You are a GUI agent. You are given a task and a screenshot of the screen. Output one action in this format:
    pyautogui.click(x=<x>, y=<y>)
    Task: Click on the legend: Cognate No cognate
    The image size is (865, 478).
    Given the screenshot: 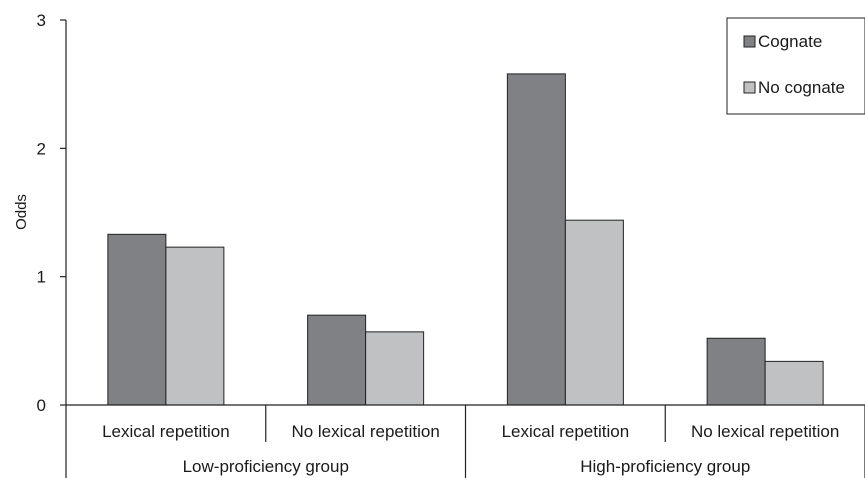 What is the action you would take?
    pyautogui.click(x=795, y=66)
    